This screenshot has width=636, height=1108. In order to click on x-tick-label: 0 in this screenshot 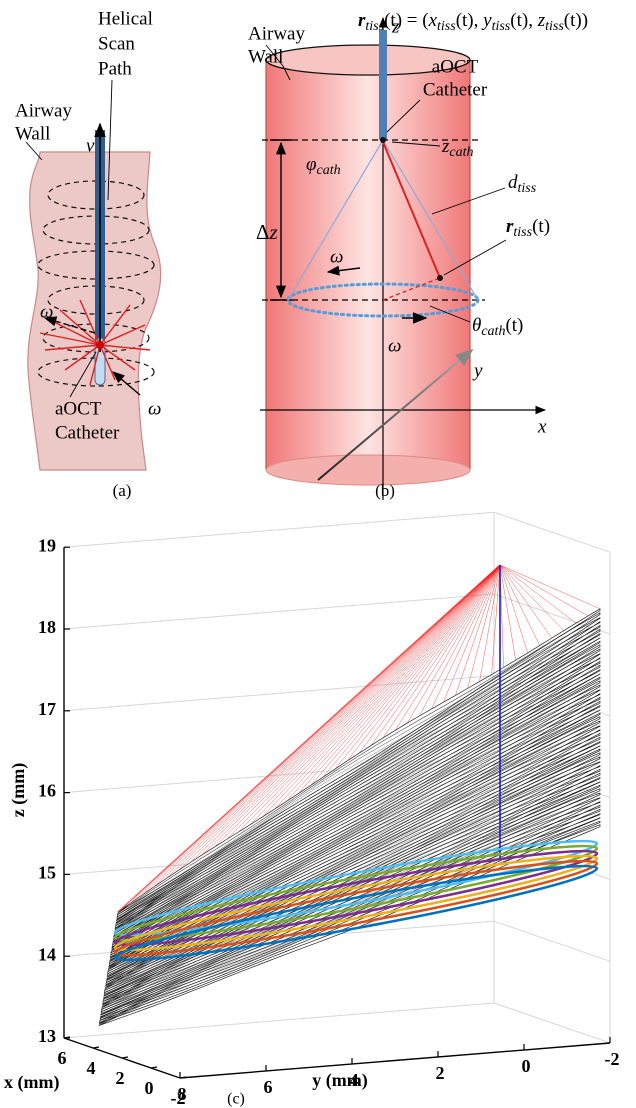, I will do `click(149, 1088)`.